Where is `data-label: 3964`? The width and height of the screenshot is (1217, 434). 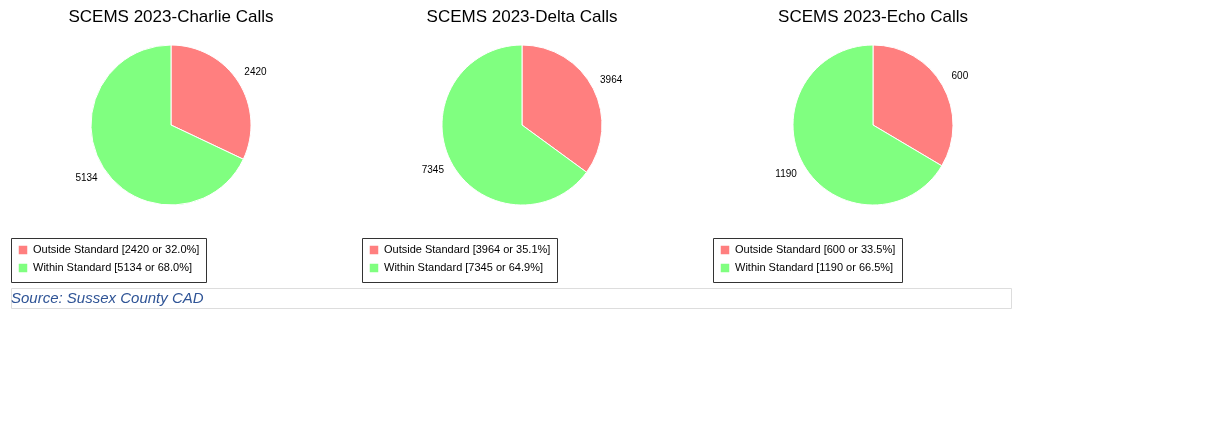
data-label: 3964 is located at coordinates (611, 79).